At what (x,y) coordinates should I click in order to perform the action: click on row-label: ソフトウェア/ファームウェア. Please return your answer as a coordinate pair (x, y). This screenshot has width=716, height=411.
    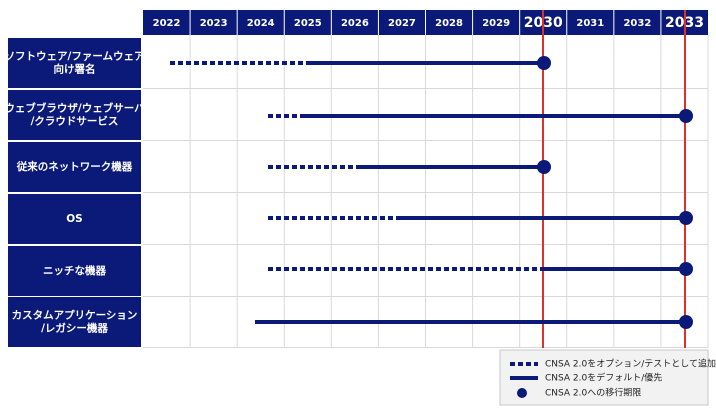
    Looking at the image, I should click on (74, 57).